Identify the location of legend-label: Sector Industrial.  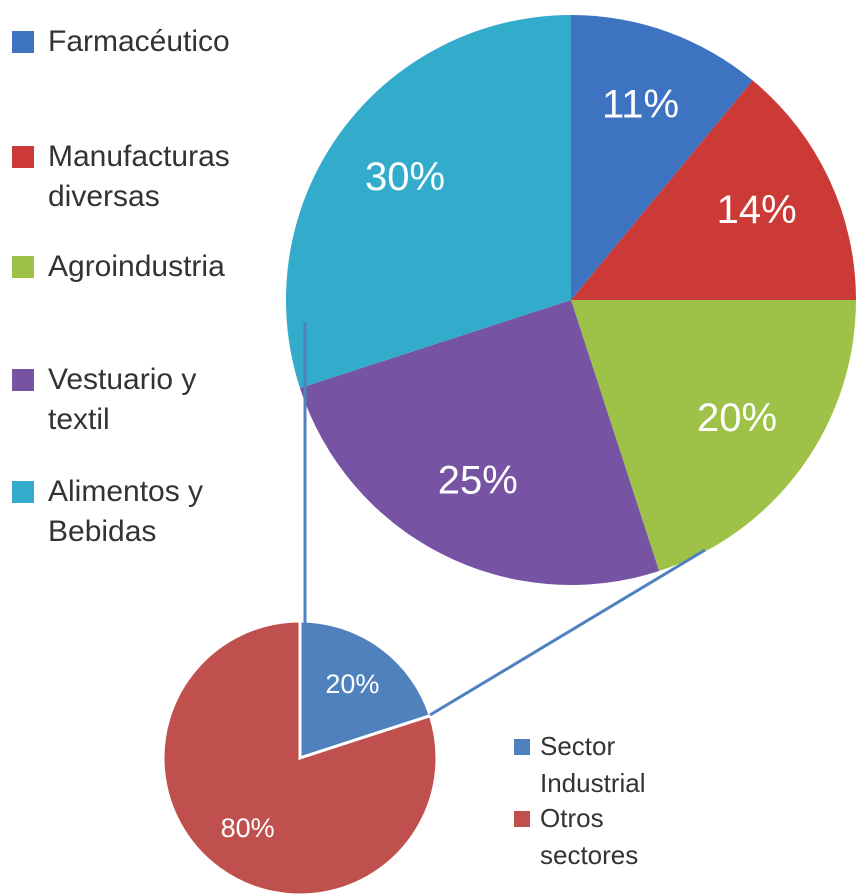
(593, 764).